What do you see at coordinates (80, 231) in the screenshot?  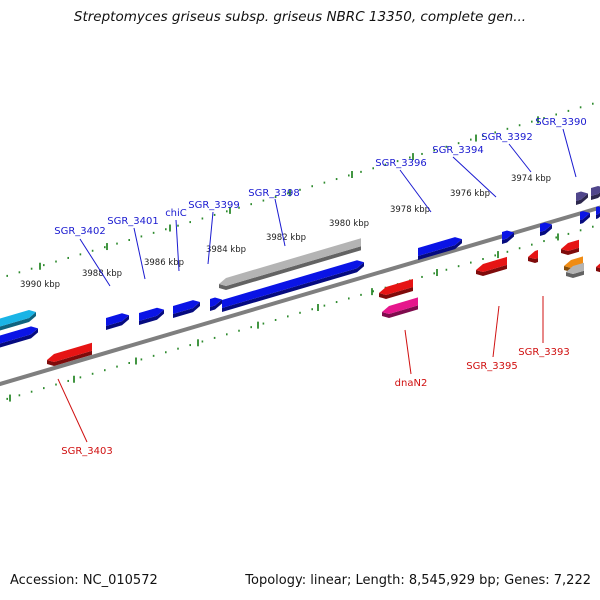 I see `gene-label-text: SGR_3402` at bounding box center [80, 231].